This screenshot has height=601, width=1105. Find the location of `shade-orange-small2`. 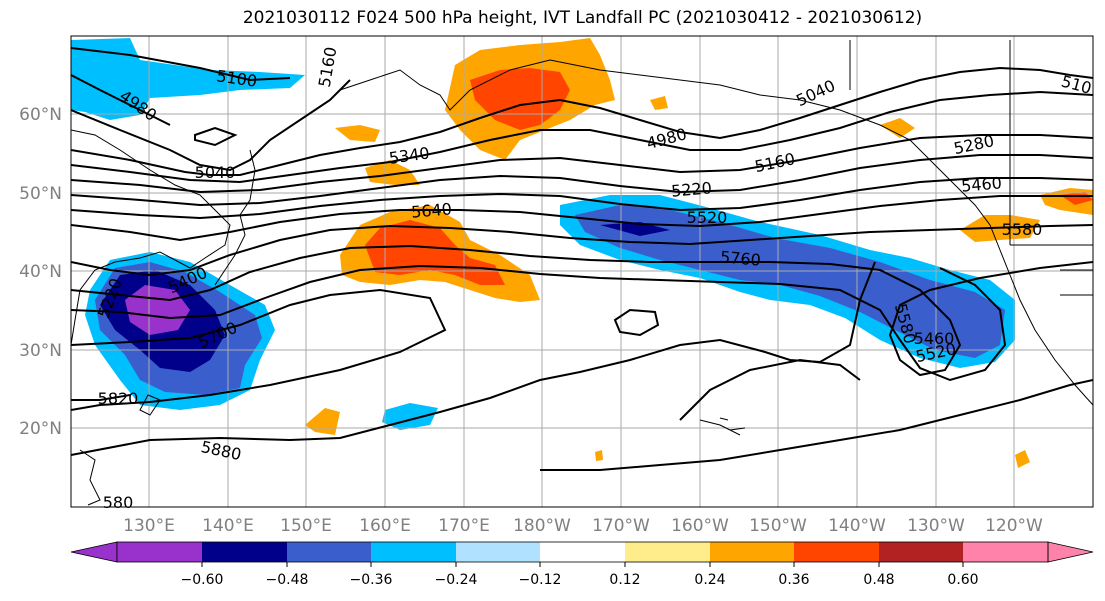

shade-orange-small2 is located at coordinates (392, 172).